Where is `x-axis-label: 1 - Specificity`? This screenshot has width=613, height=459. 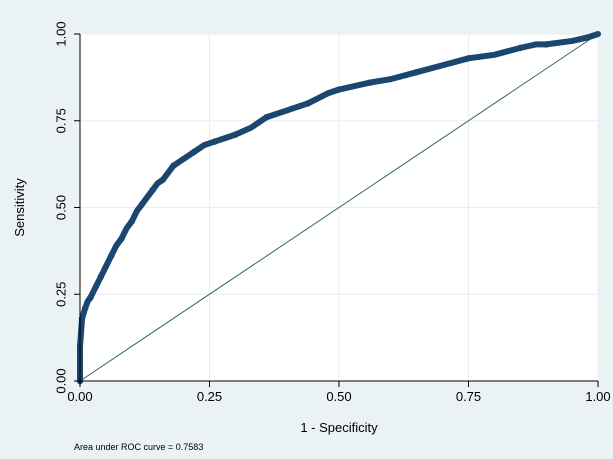 x-axis-label: 1 - Specificity is located at coordinates (339, 427).